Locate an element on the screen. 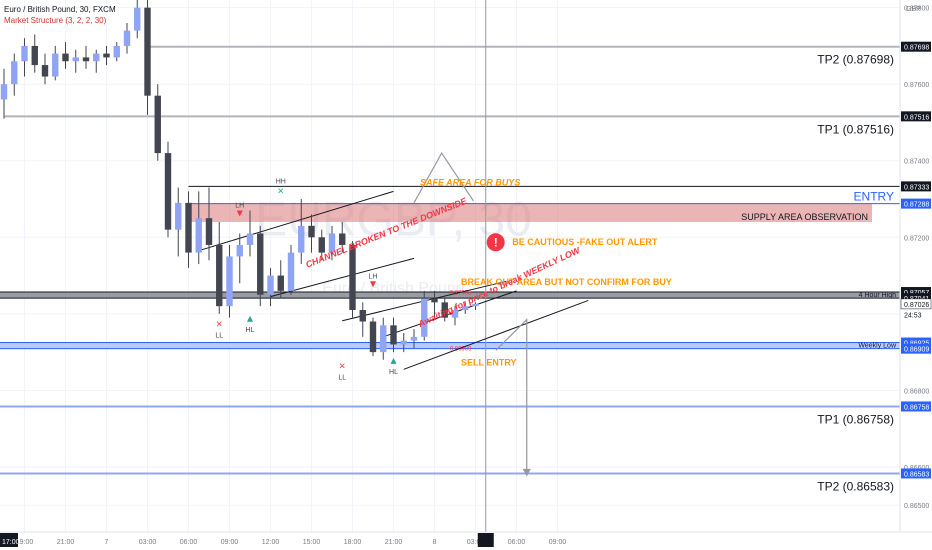 The height and width of the screenshot is (550, 932). time-tick-label: 15:00 is located at coordinates (312, 542).